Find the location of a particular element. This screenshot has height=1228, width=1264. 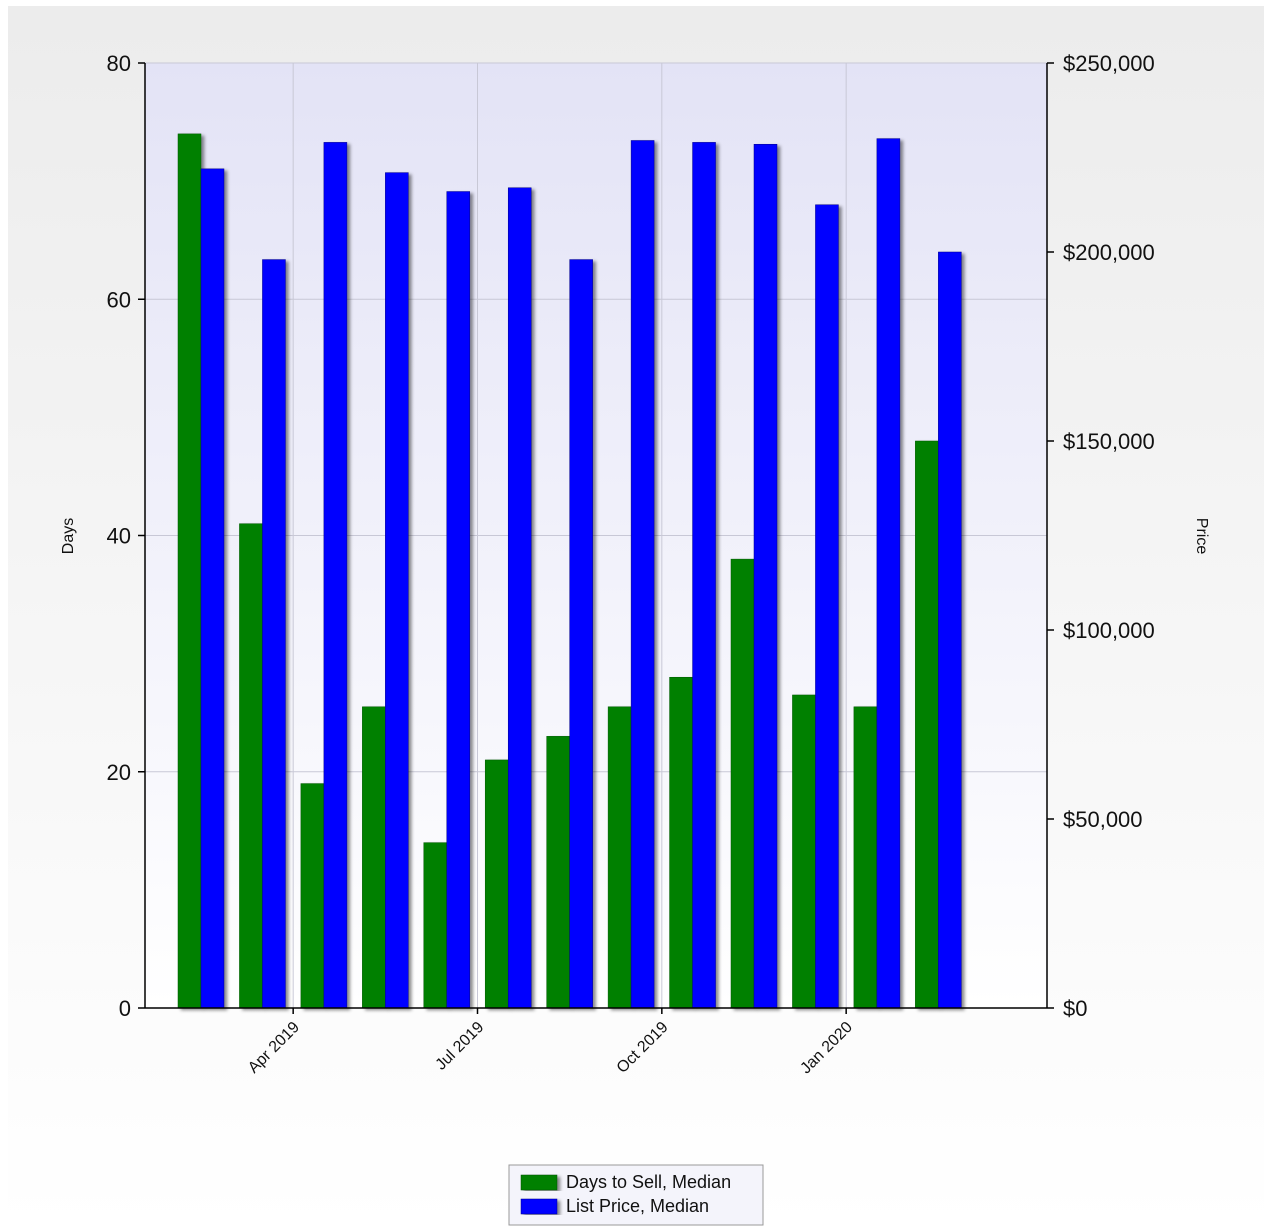

legend-swatch-price is located at coordinates (539, 1206).